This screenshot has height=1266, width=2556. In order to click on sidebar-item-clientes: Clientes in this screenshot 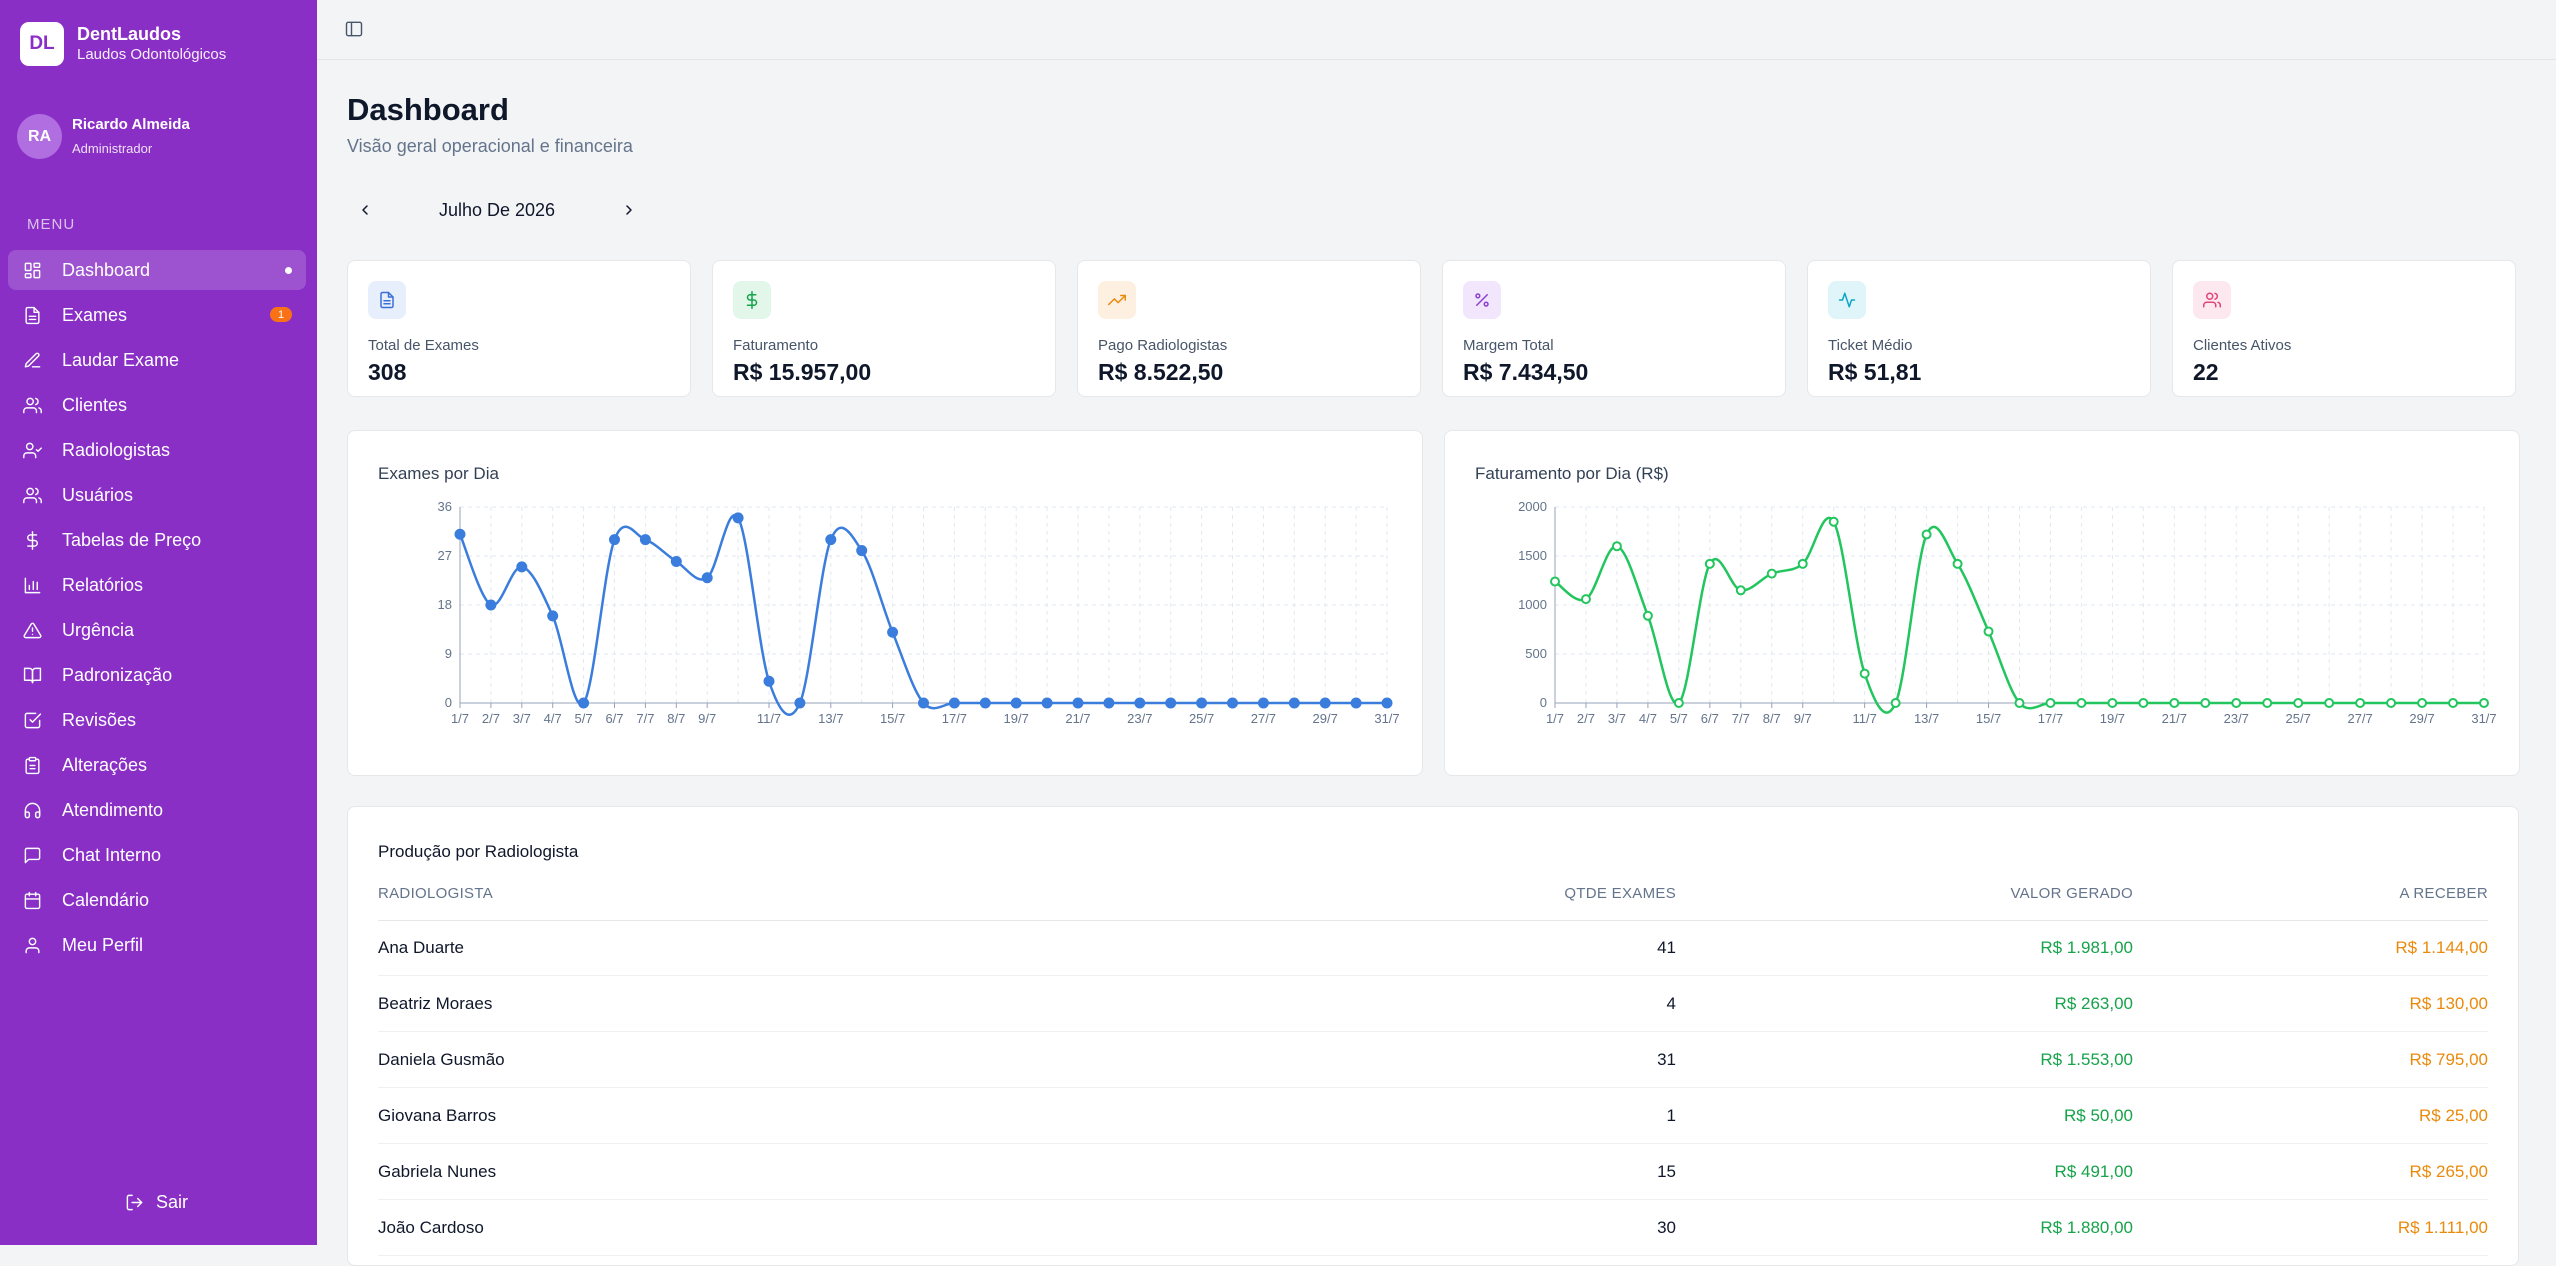, I will do `click(157, 405)`.